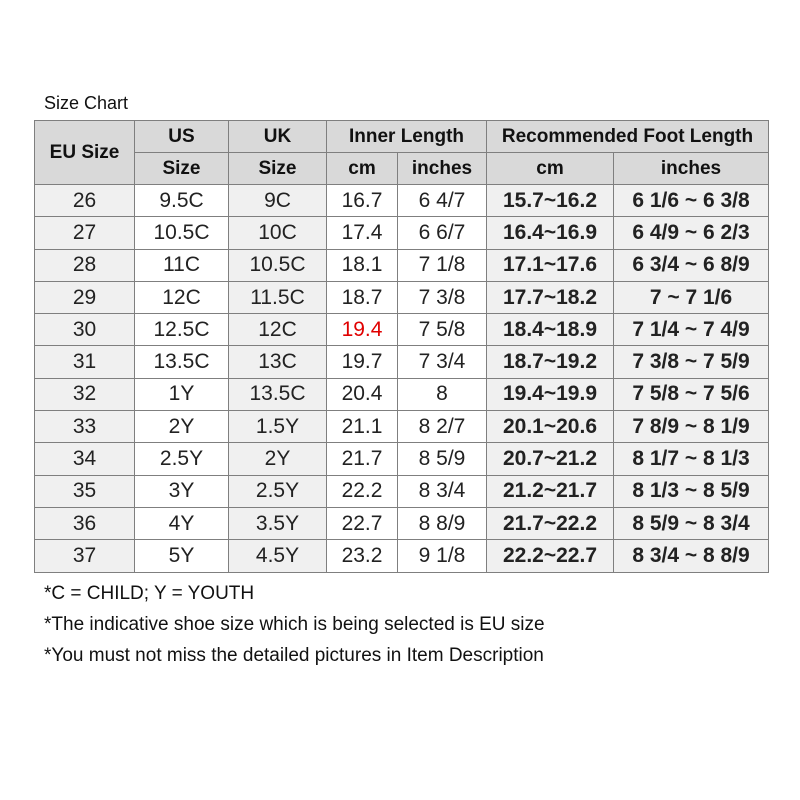 The image size is (800, 800). I want to click on chart-title: Size Chart, so click(86, 103).